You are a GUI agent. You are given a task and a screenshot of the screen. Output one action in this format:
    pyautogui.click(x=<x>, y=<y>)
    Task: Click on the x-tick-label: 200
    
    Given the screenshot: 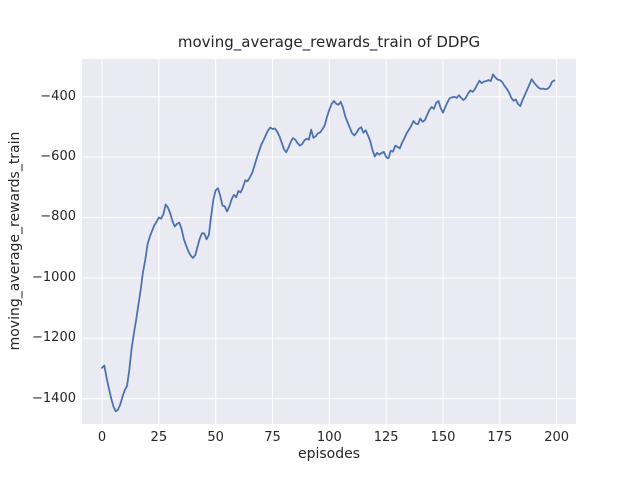 What is the action you would take?
    pyautogui.click(x=557, y=437)
    